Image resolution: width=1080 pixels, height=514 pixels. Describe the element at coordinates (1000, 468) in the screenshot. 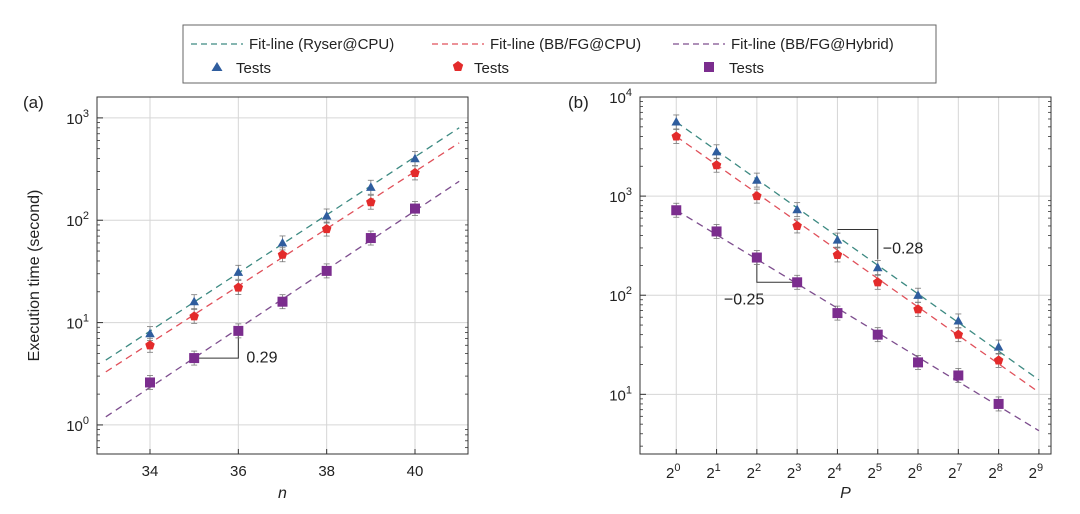

I see `panel-b-x-tick-label-exp: 8` at that location.